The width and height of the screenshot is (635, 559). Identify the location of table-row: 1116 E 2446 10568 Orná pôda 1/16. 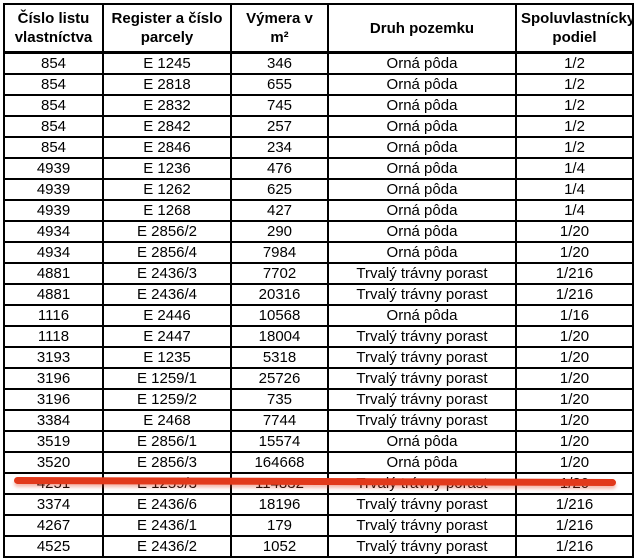
(318, 315).